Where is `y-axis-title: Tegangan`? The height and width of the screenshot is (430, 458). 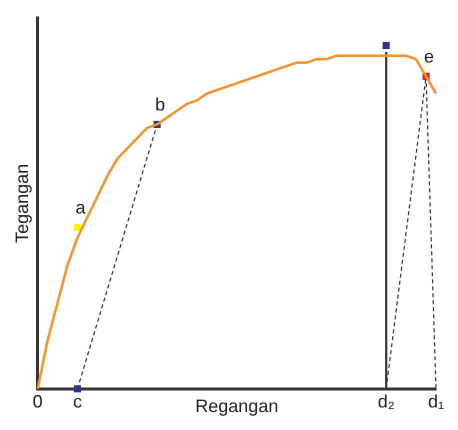 y-axis-title: Tegangan is located at coordinates (22, 203).